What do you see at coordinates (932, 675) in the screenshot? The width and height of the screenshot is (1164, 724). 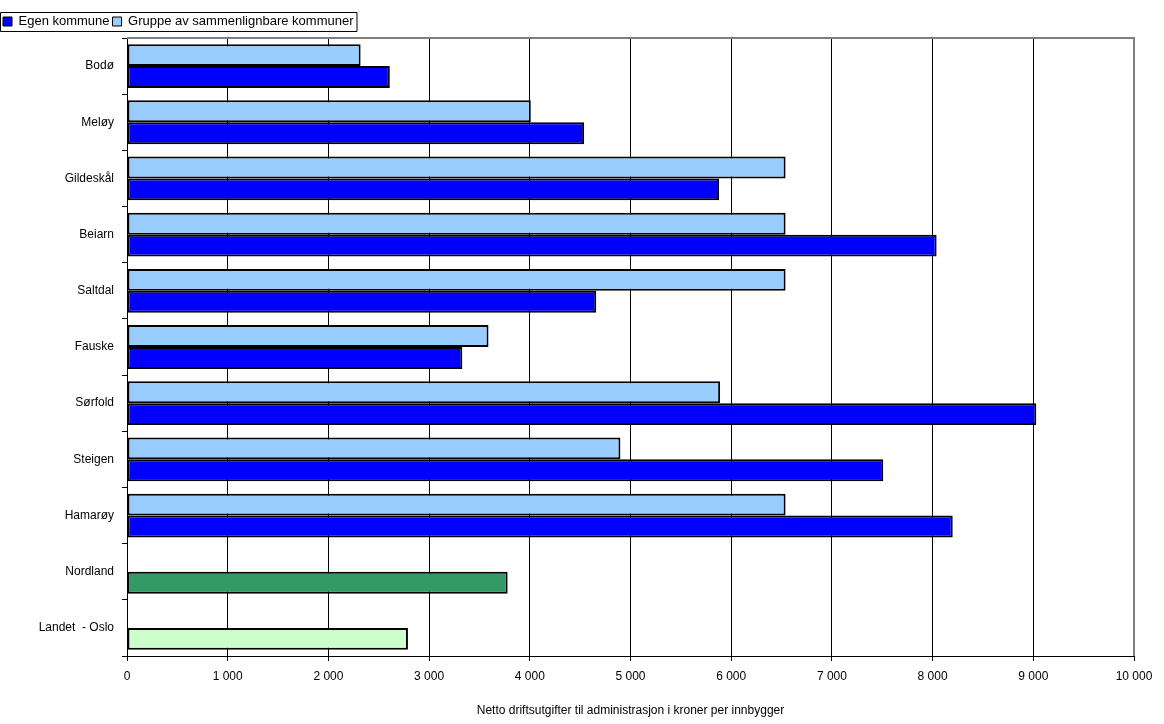 I see `x-tick-label: 8 000` at bounding box center [932, 675].